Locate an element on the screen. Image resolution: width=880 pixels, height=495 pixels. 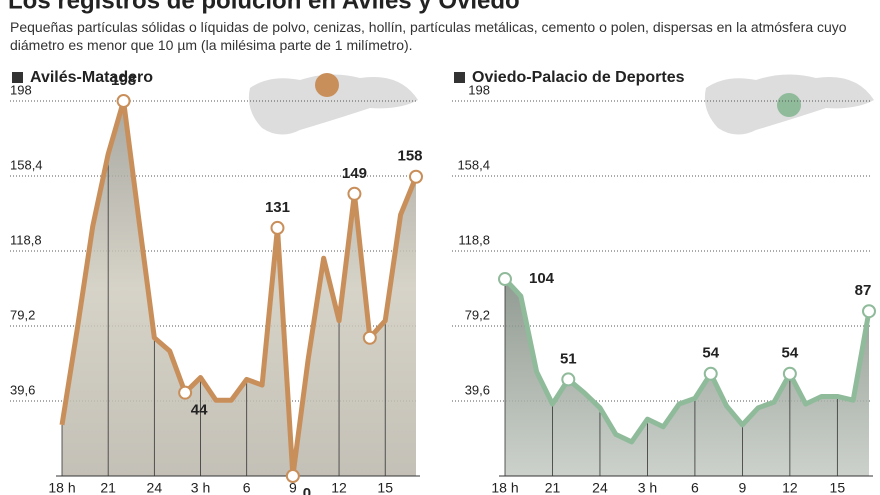
data-label: 158 is located at coordinates (409, 156).